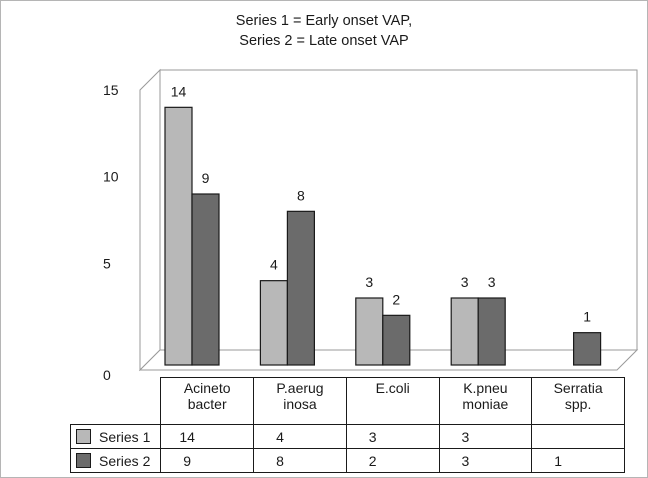 Image resolution: width=648 pixels, height=478 pixels. Describe the element at coordinates (116, 401) in the screenshot. I see `table-corner` at that location.